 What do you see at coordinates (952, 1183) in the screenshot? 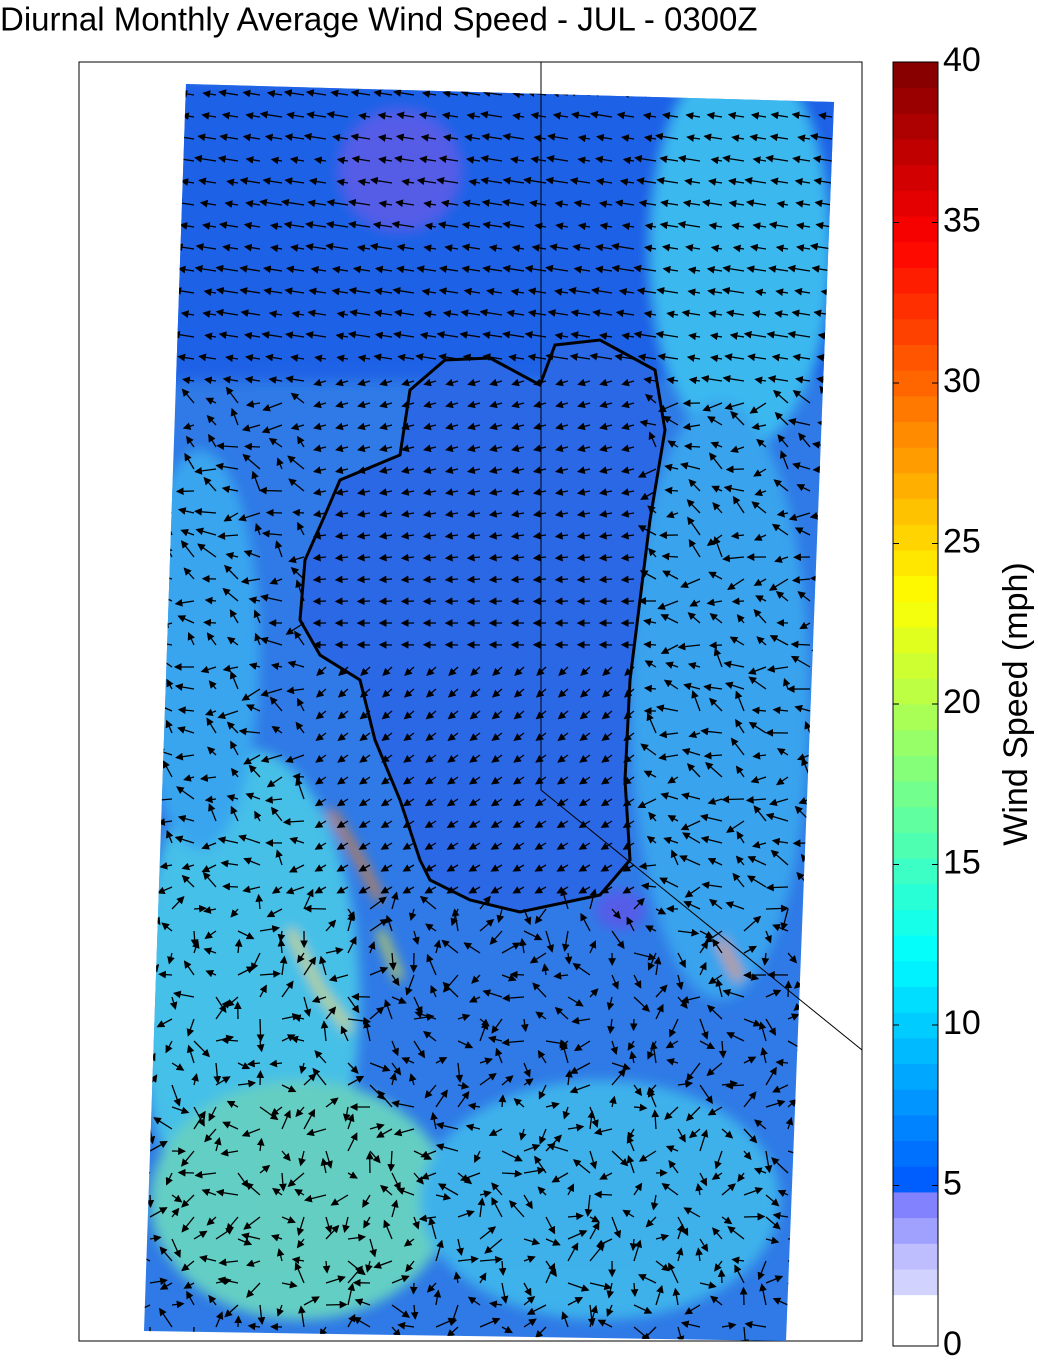
I see `colorbar-tick-label: 5` at bounding box center [952, 1183].